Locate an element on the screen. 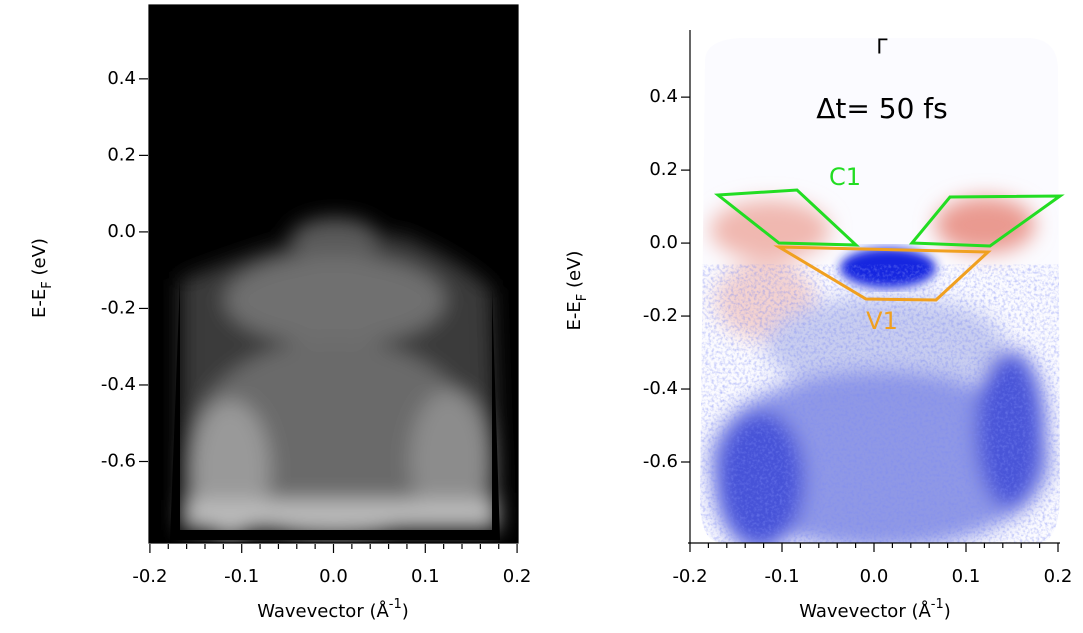 The image size is (1083, 633). annotation: Δt= 50 fs is located at coordinates (881, 108).